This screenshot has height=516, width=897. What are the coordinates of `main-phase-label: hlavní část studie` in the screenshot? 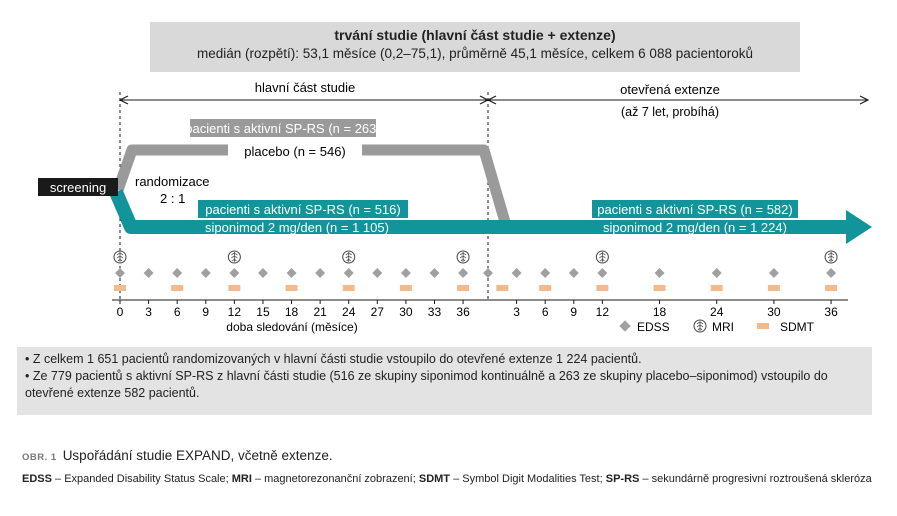 It's located at (305, 87).